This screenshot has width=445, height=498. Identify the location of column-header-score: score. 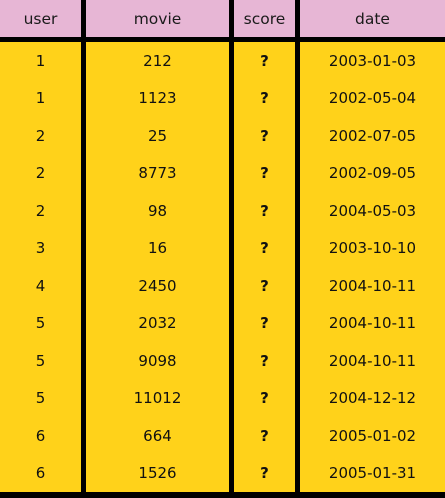
(264, 18).